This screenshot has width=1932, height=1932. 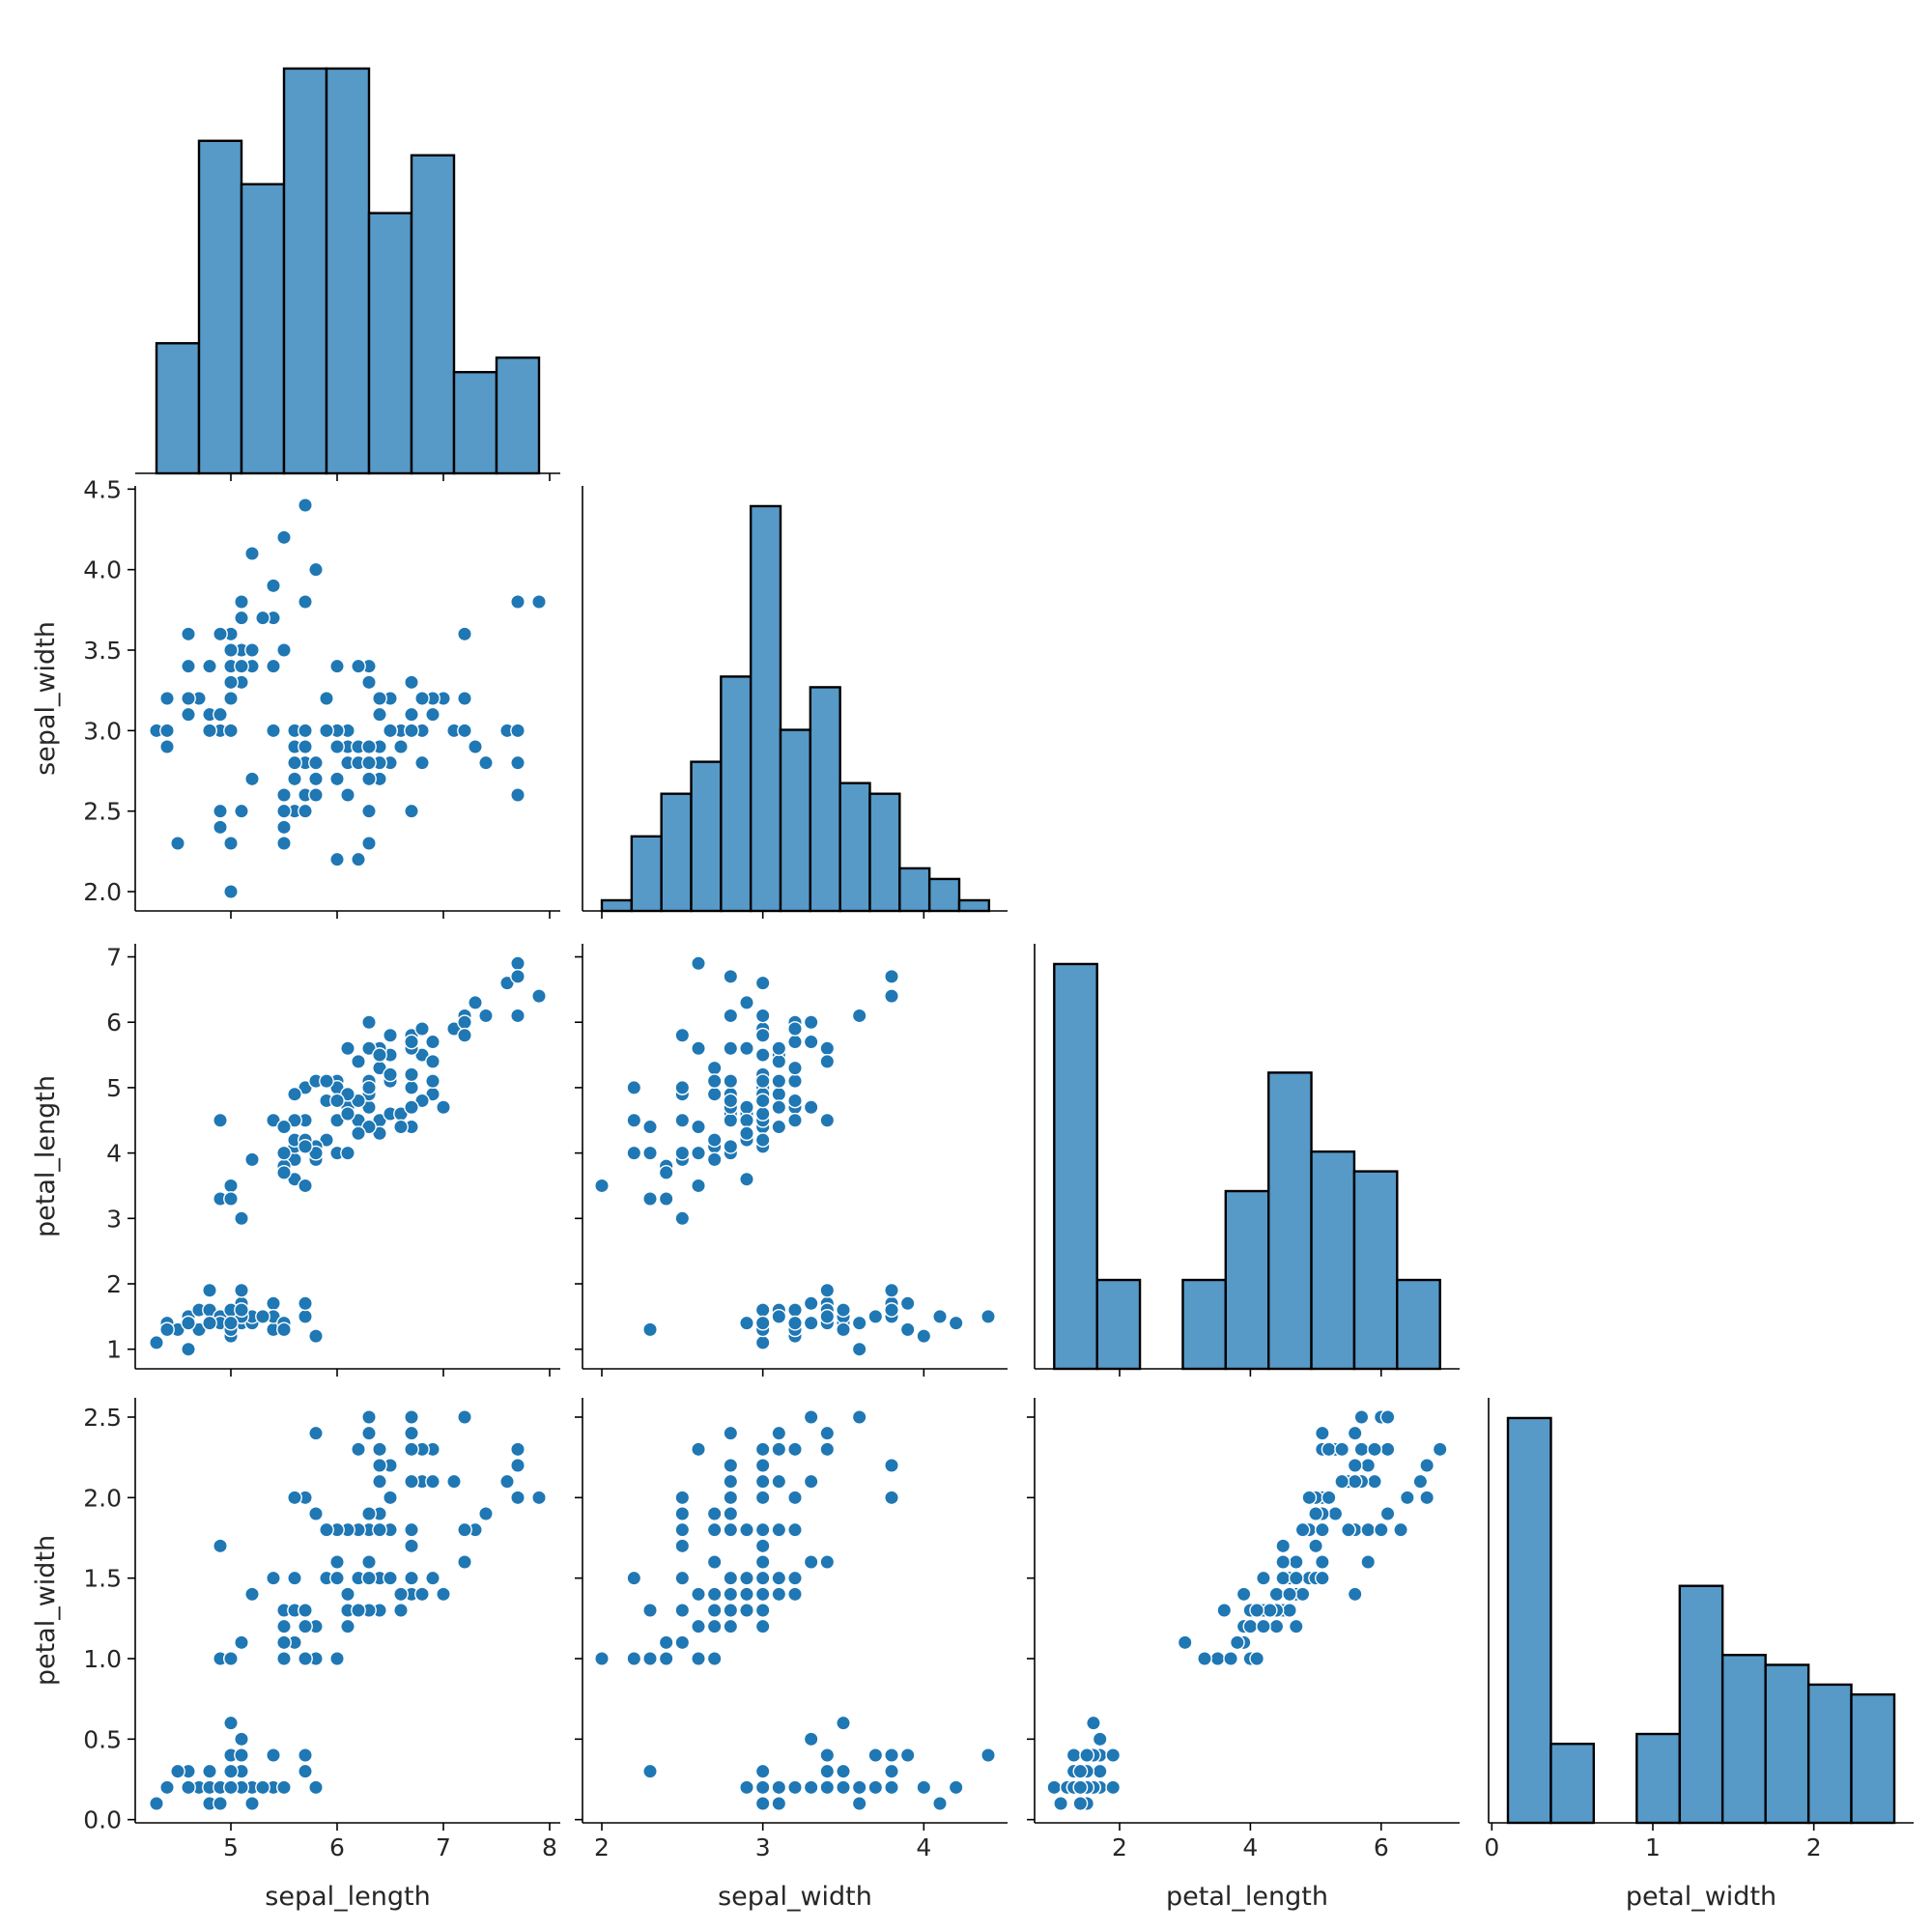 What do you see at coordinates (1119, 1847) in the screenshot?
I see `x-tick-label-petal_length-2: 2` at bounding box center [1119, 1847].